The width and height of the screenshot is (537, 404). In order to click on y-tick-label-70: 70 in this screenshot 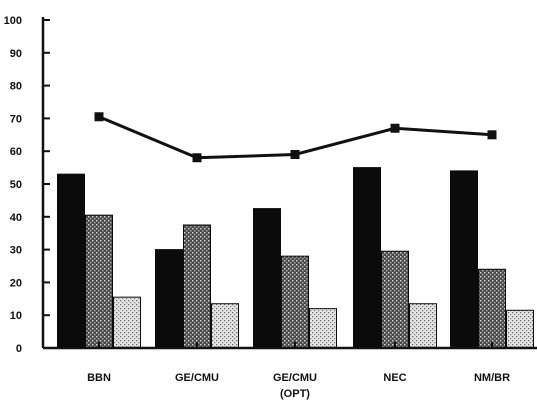, I will do `click(16, 119)`.